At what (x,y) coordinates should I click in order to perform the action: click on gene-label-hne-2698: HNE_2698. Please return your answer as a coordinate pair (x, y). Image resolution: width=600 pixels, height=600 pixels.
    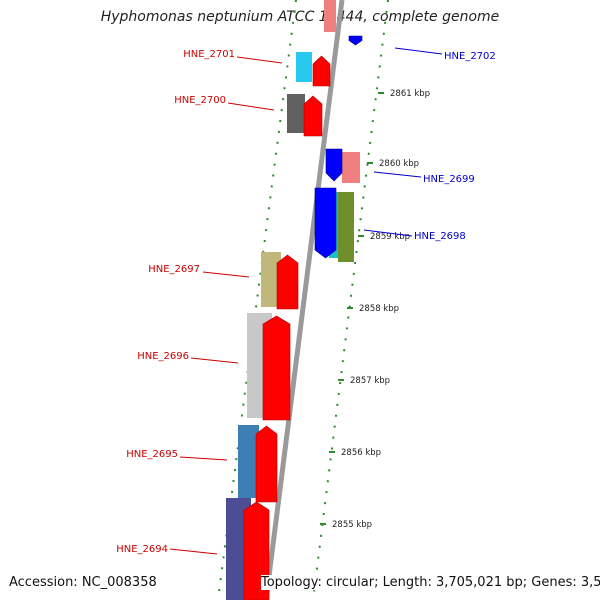
    Looking at the image, I should click on (440, 236).